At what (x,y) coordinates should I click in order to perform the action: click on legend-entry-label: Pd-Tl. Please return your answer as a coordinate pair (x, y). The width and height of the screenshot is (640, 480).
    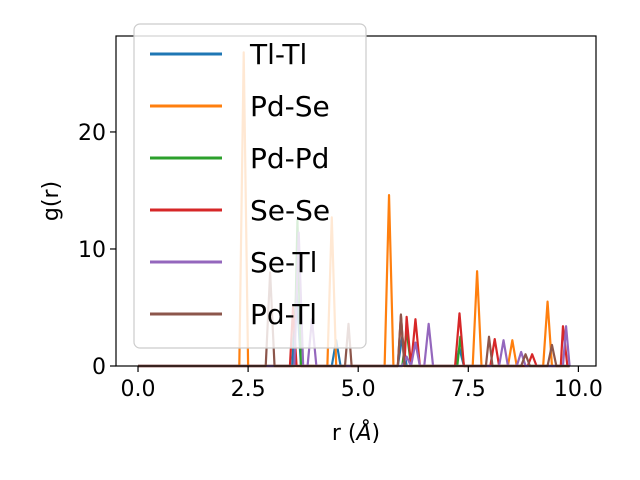
    Looking at the image, I should click on (283, 314).